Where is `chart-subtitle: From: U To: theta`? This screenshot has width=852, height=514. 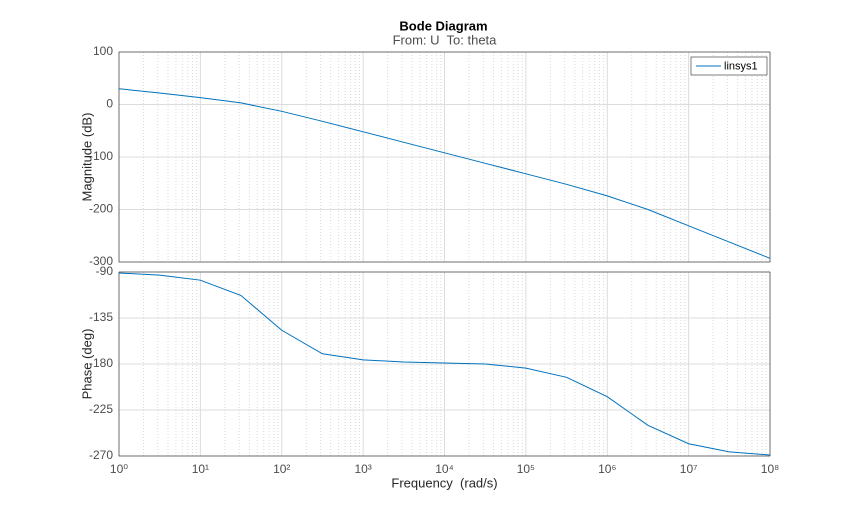 chart-subtitle: From: U To: theta is located at coordinates (445, 39).